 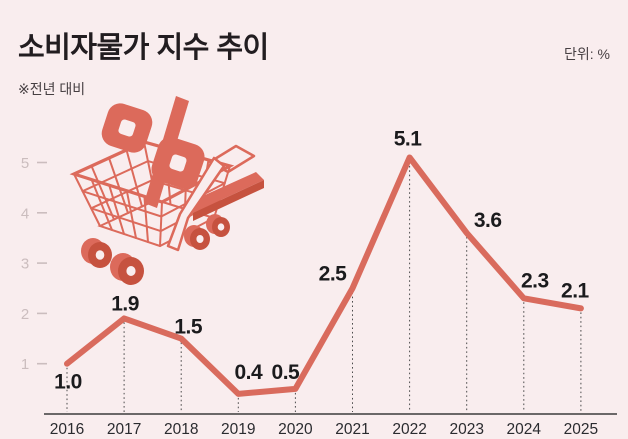 What do you see at coordinates (125, 303) in the screenshot?
I see `data-point-label: 1.9` at bounding box center [125, 303].